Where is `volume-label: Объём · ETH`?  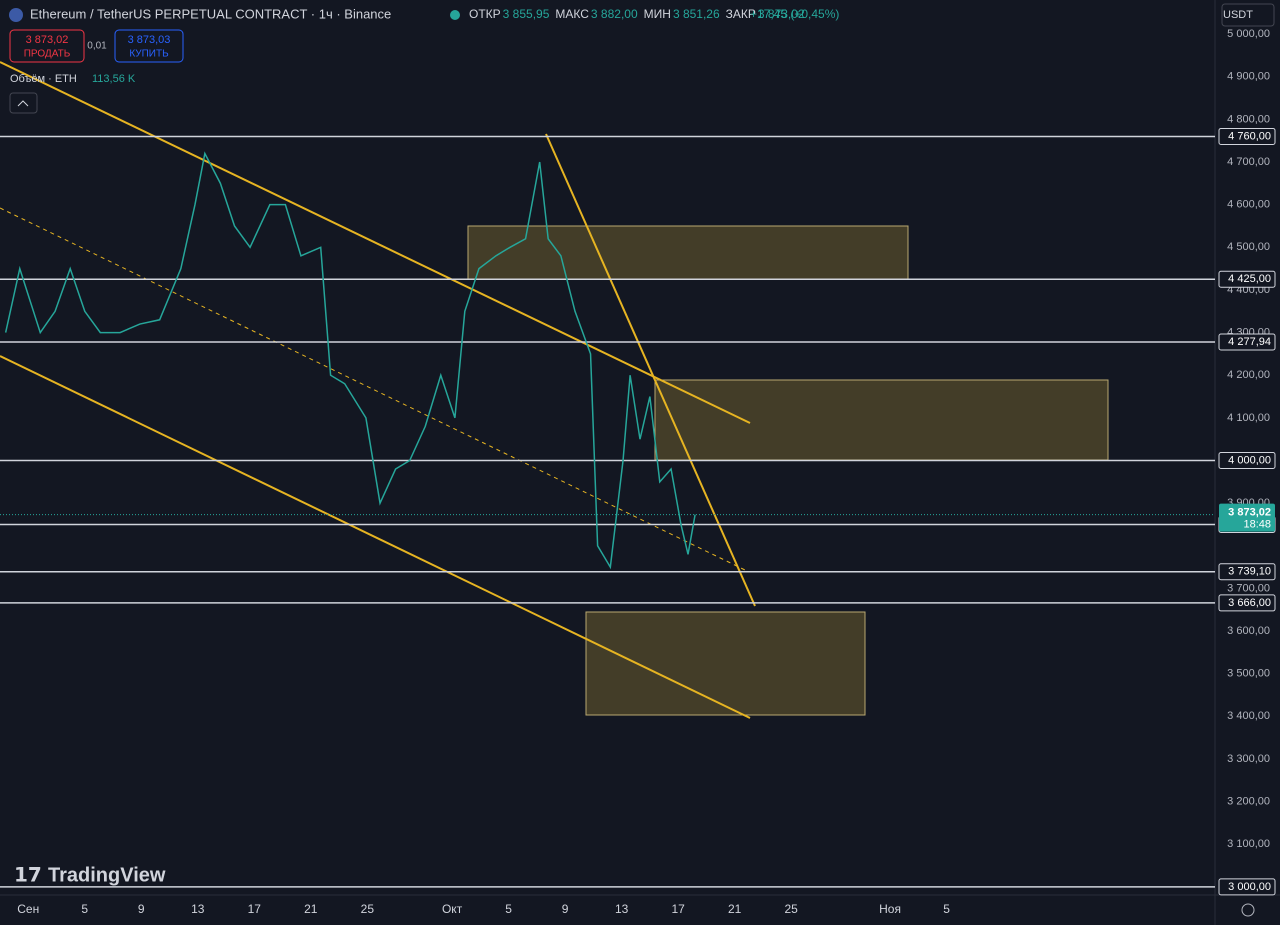 volume-label: Объём · ETH is located at coordinates (43, 79).